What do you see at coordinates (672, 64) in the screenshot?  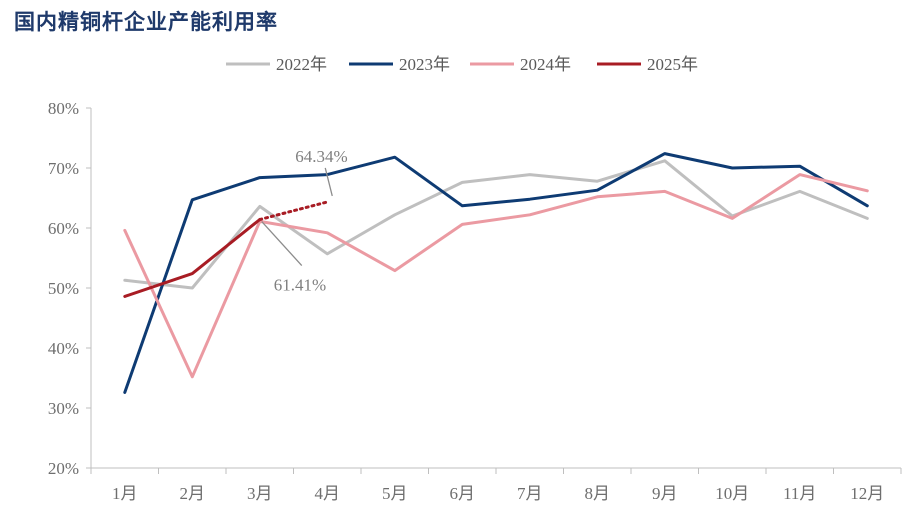 I see `legend-label: 2025年` at bounding box center [672, 64].